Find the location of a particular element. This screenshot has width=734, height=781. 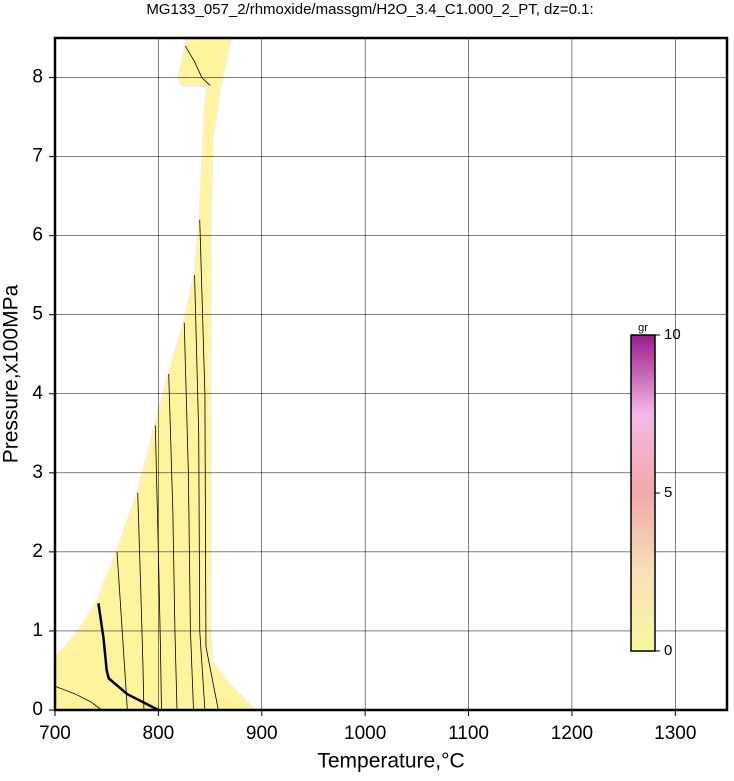

colorbar-tick-label: 5 is located at coordinates (668, 492).